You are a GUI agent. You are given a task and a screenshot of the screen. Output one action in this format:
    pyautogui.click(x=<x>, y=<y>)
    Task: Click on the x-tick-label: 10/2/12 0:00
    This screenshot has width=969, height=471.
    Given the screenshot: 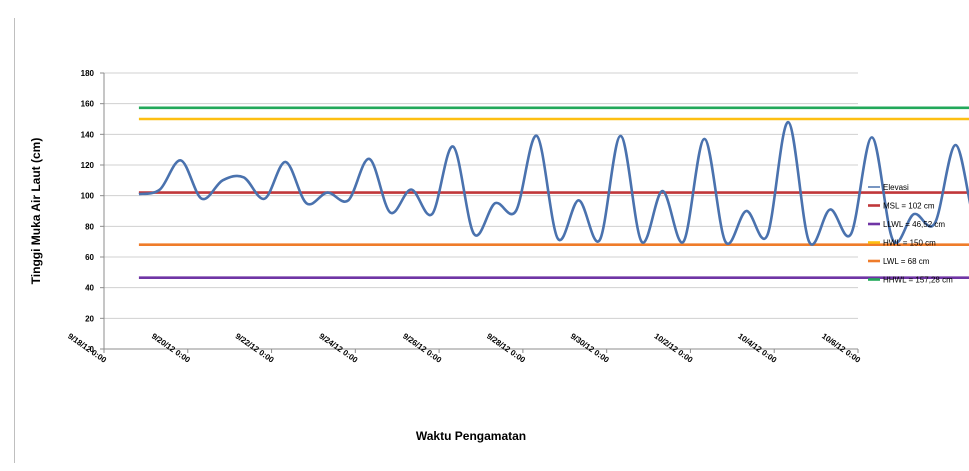 What is the action you would take?
    pyautogui.click(x=673, y=347)
    